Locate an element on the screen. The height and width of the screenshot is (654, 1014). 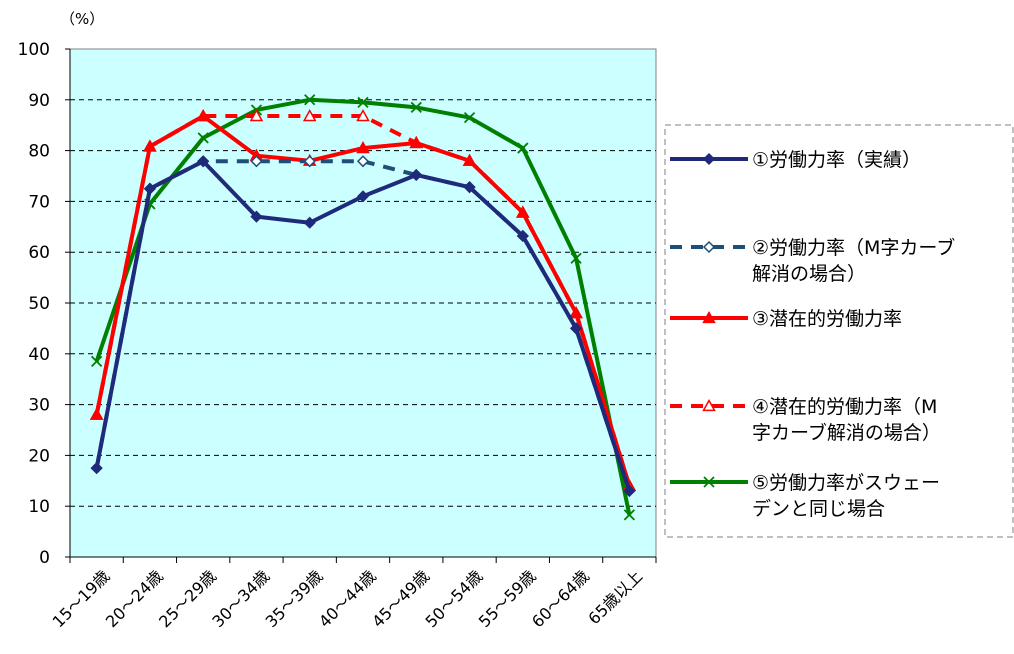
y-tick-label: 30 is located at coordinates (39, 406).